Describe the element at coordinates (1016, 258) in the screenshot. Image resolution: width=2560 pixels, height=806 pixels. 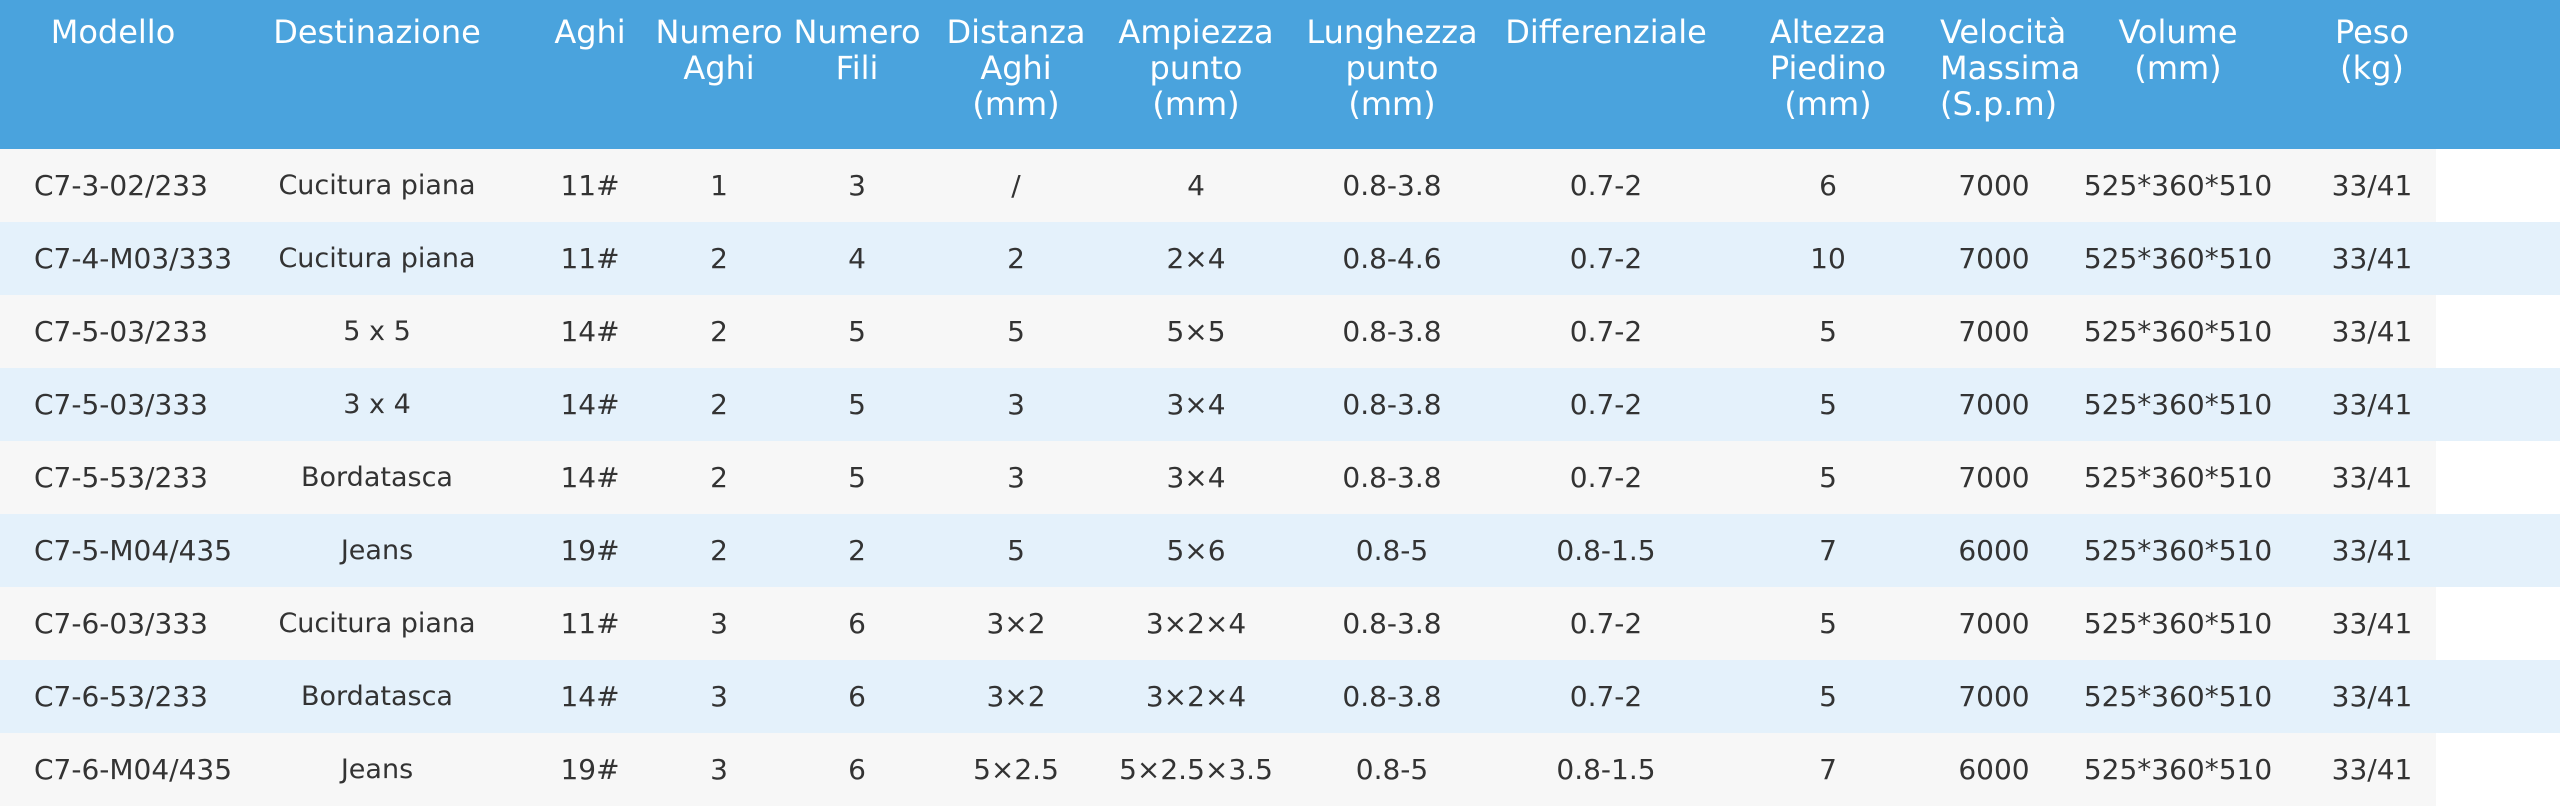
I see `cell-distanza-aghi: 2` at that location.